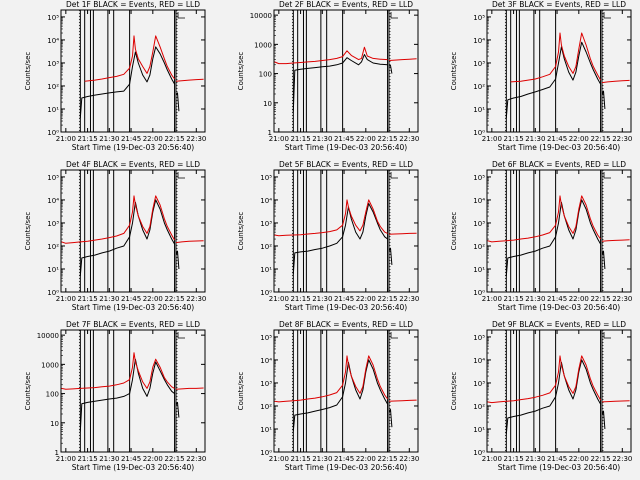 This screenshot has width=640, height=480. What do you see at coordinates (559, 164) in the screenshot?
I see `chart-title: Det 6F BLACK = Events, RED = LLD` at bounding box center [559, 164].